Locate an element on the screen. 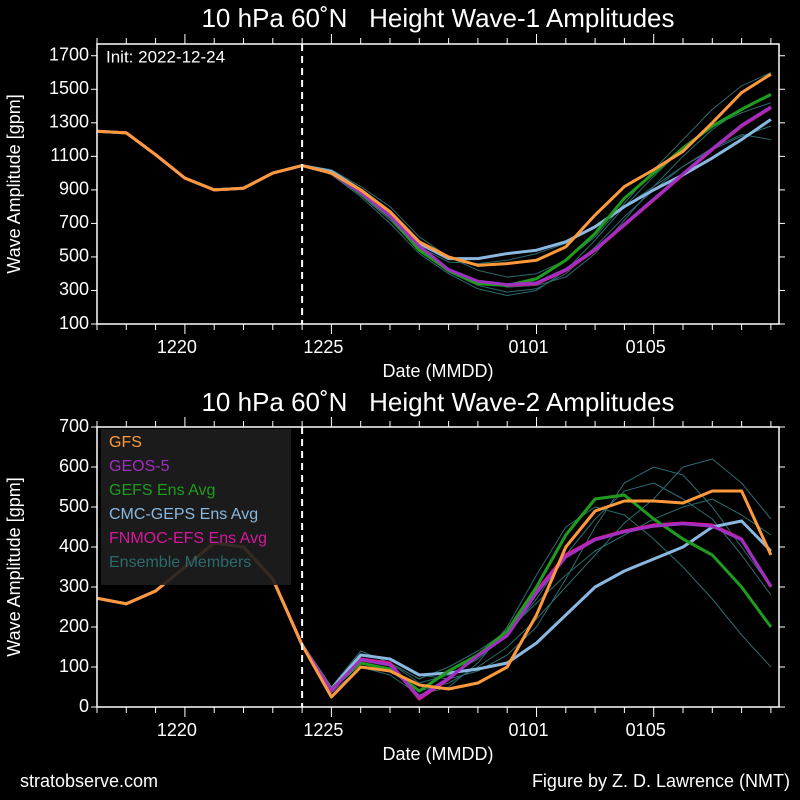 Image resolution: width=800 pixels, height=800 pixels. legend-box is located at coordinates (196, 507).